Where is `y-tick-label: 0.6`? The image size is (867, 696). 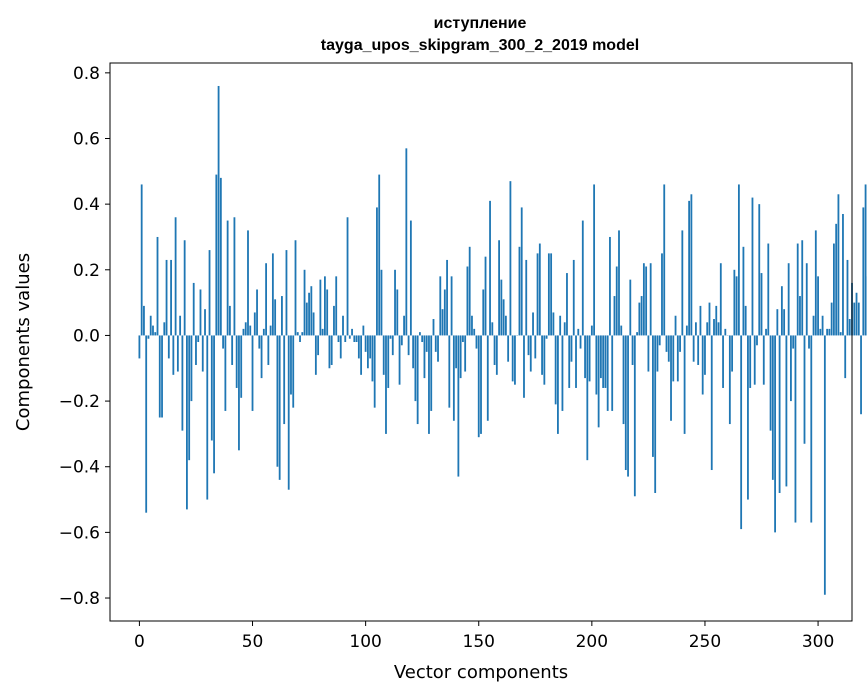 y-tick-label: 0.6 is located at coordinates (86, 139).